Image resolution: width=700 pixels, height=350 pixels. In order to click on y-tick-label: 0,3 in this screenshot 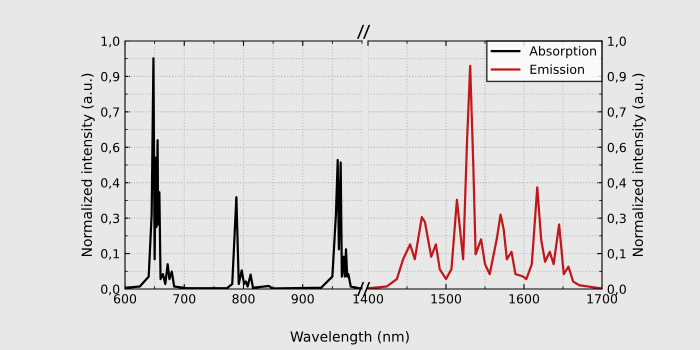, I will do `click(110, 219)`.